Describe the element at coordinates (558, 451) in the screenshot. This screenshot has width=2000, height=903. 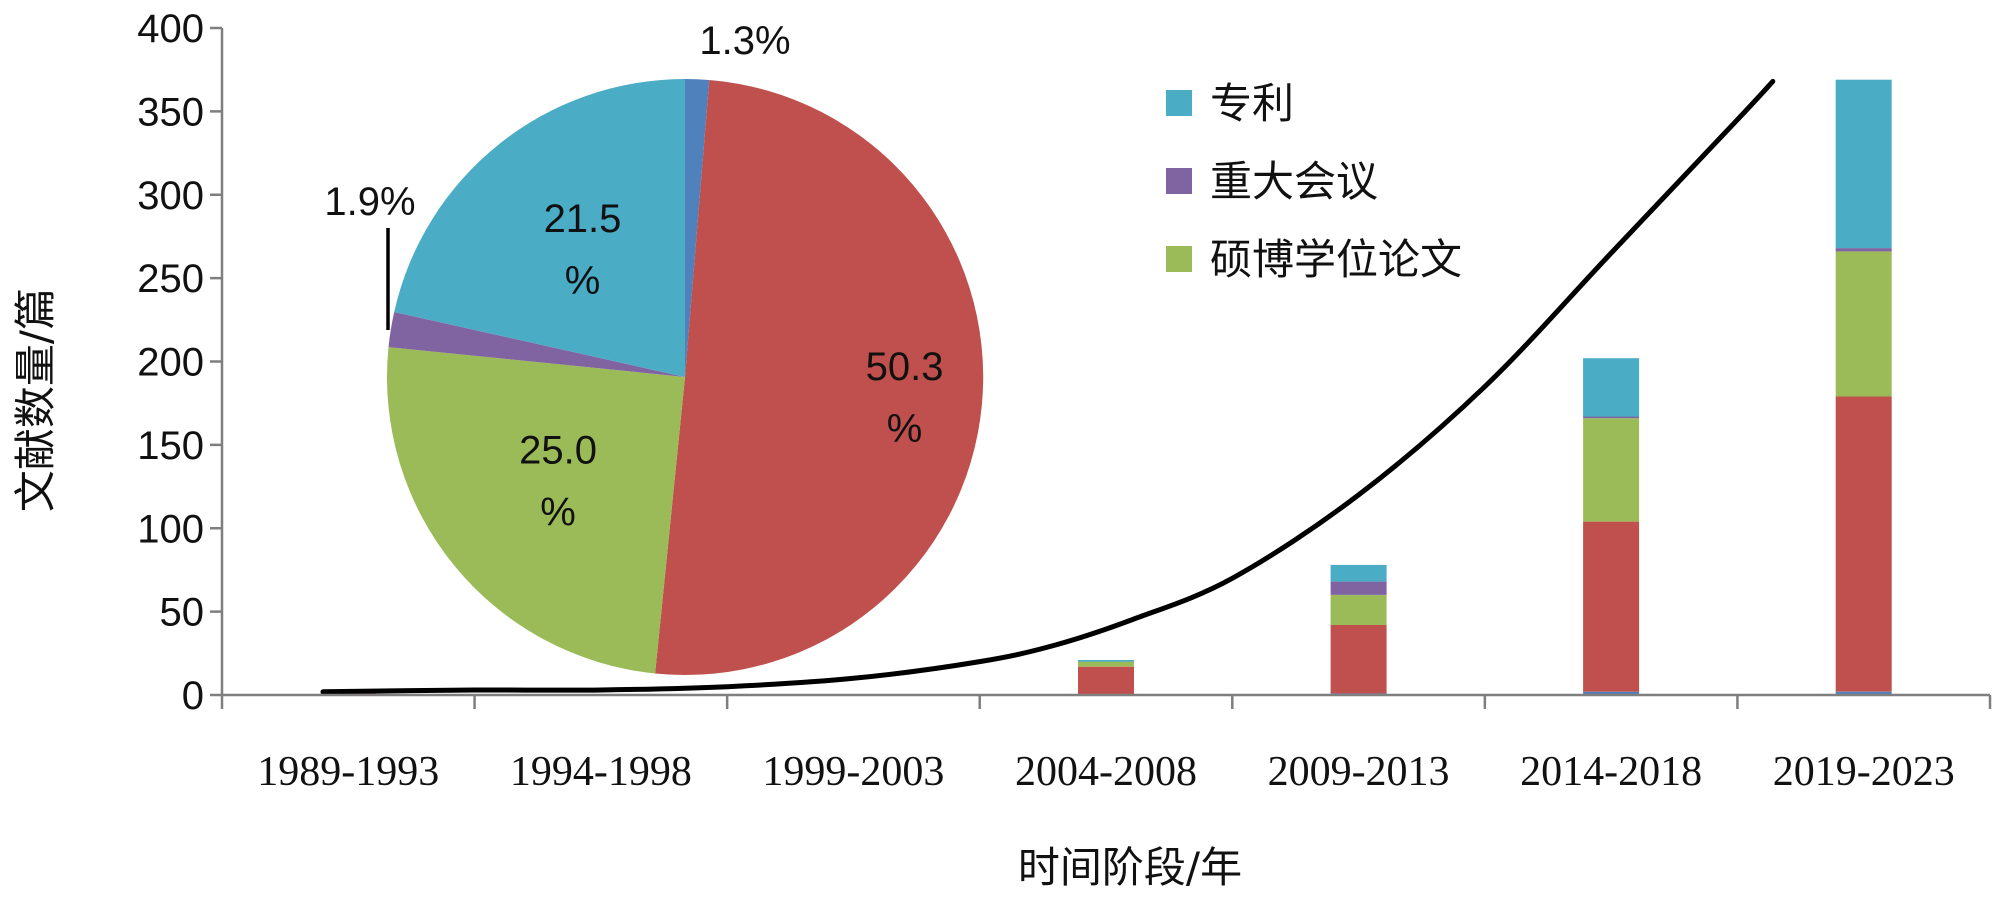
I see `pie-label-2: 25.0` at that location.